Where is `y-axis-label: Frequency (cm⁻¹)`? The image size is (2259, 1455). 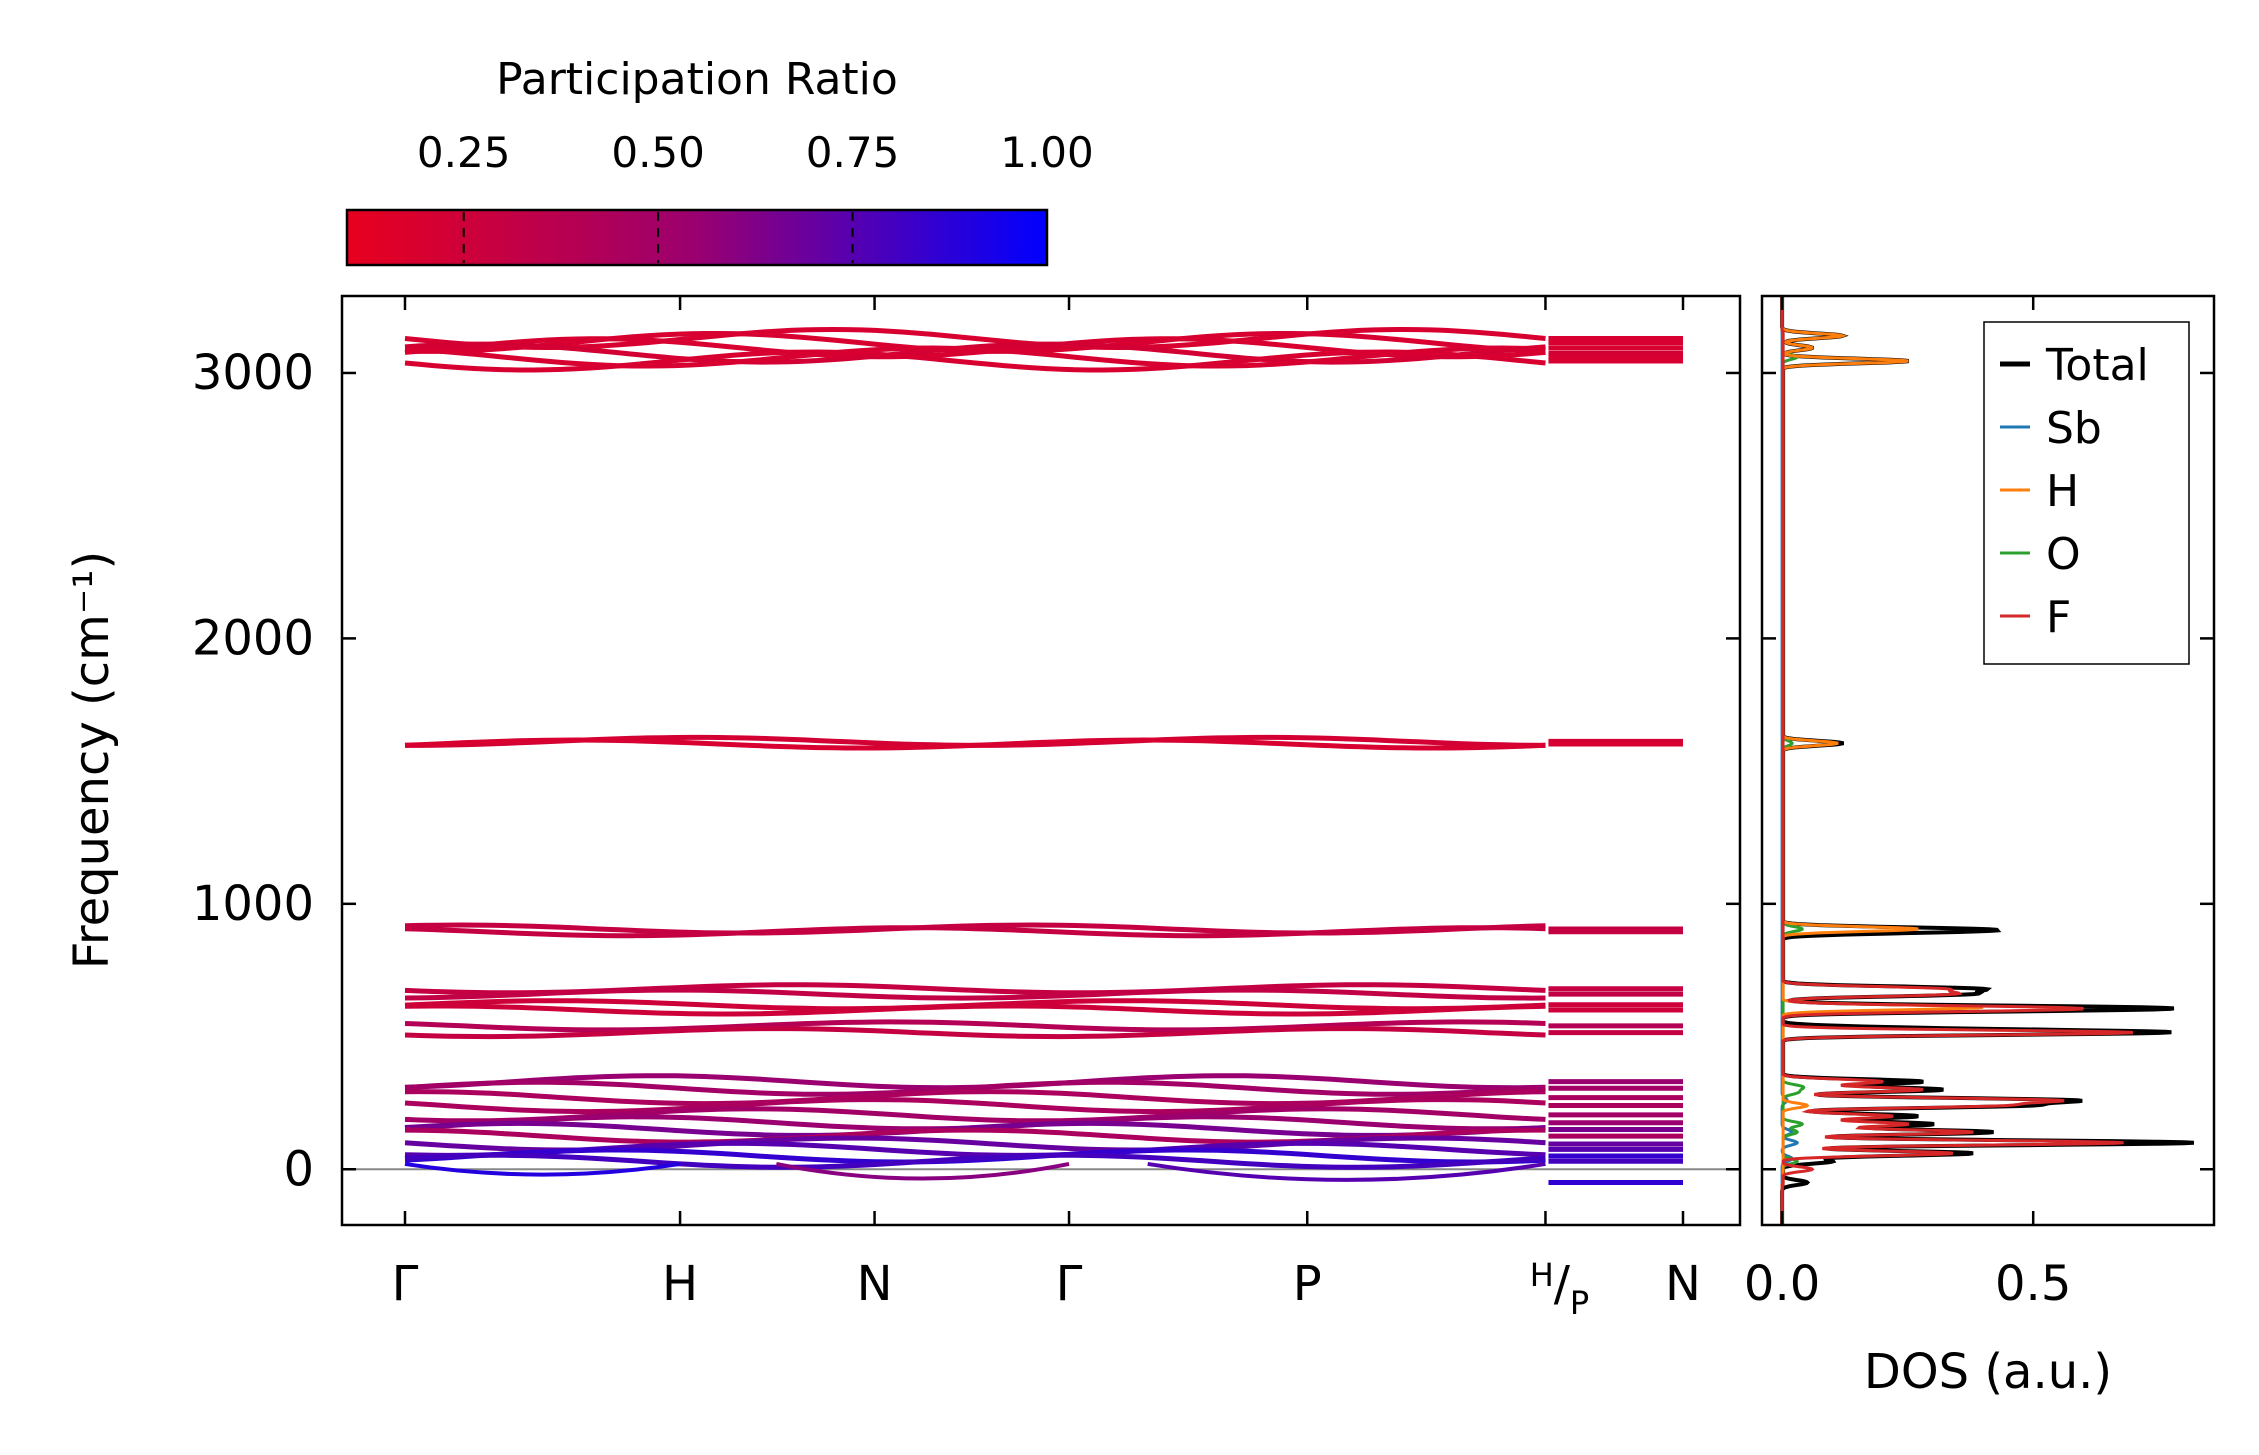
y-axis-label: Frequency (cm⁻¹) is located at coordinates (92, 760).